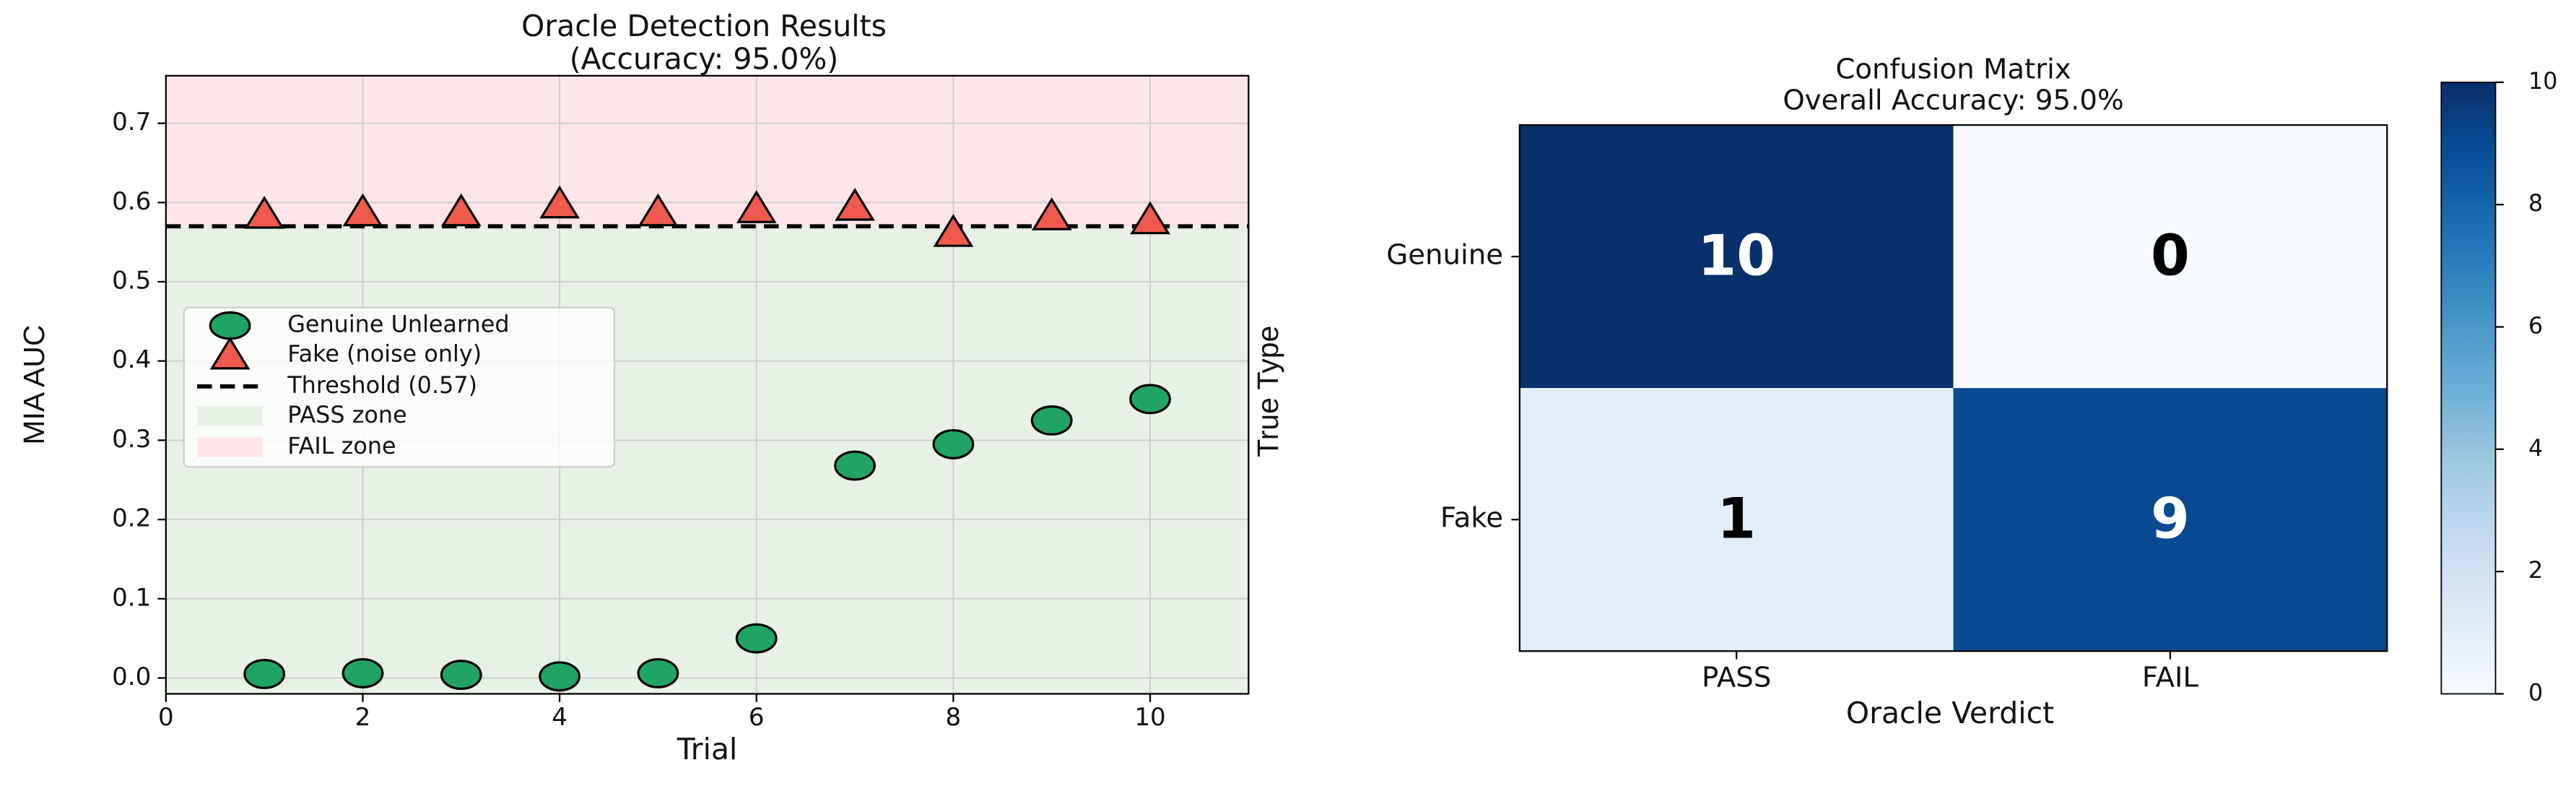 This screenshot has height=786, width=2576. I want to click on x-axis-label: Trial, so click(707, 749).